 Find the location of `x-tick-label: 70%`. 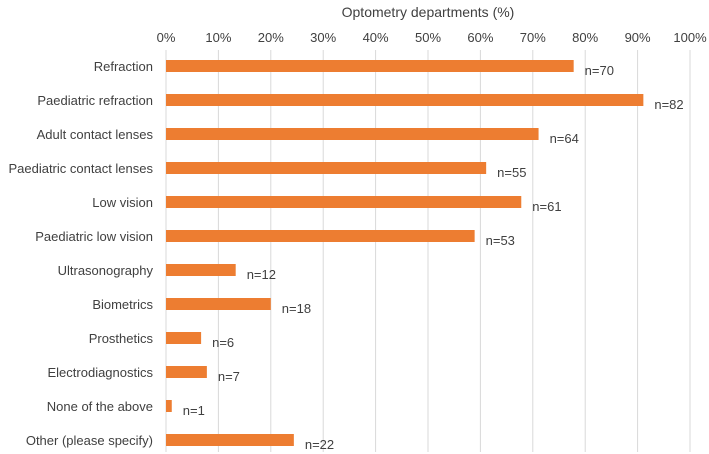

x-tick-label: 70% is located at coordinates (533, 37).